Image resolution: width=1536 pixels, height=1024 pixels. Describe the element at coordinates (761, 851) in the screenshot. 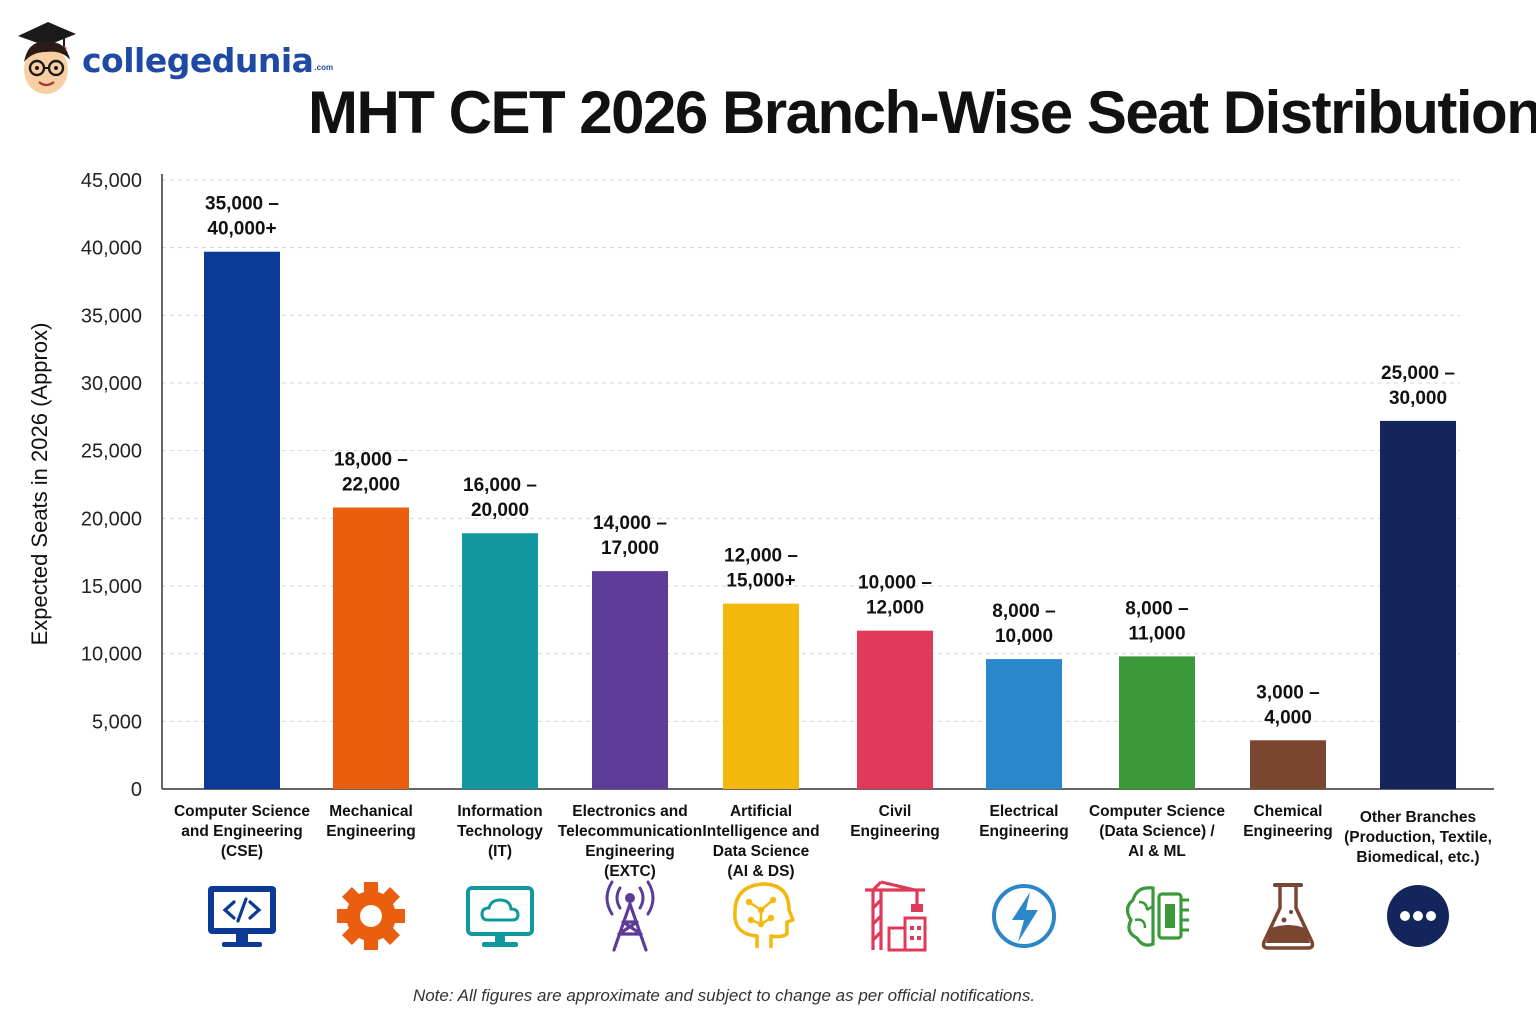

I see `x-tick-label: Data Science` at that location.